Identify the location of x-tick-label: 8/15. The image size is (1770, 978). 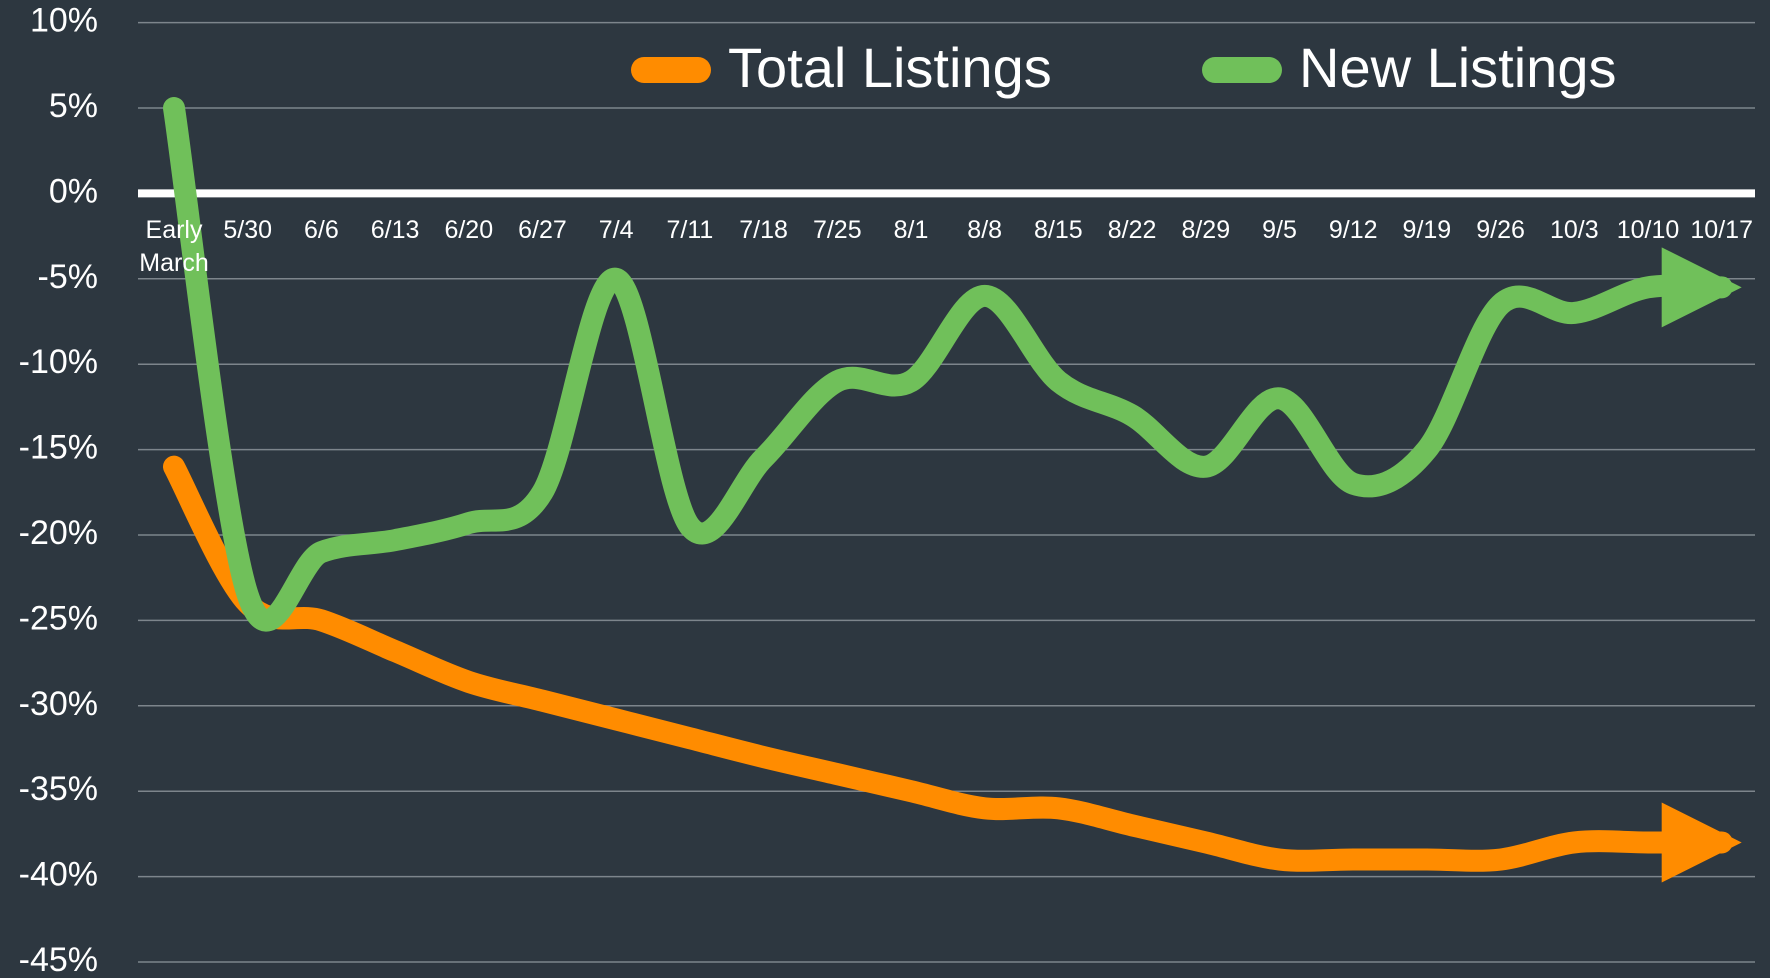
(1058, 230).